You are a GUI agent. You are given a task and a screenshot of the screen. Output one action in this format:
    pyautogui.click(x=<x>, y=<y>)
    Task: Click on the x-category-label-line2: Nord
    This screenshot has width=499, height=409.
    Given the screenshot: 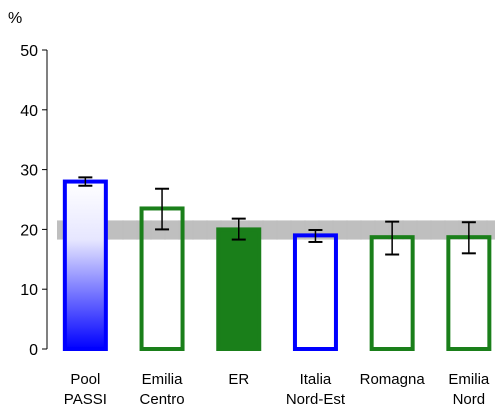 What is the action you would take?
    pyautogui.click(x=469, y=399)
    